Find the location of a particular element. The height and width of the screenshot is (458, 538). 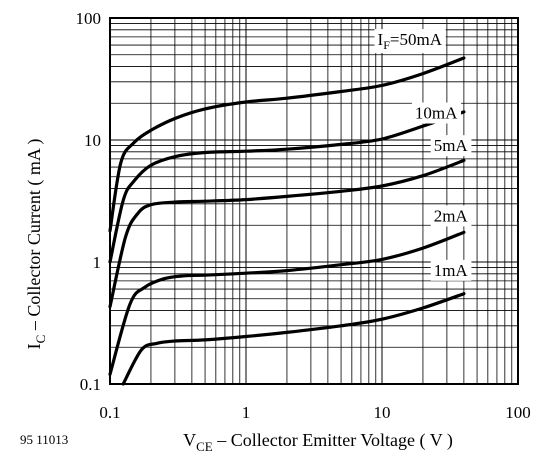

curve-label-1mA: 1mA is located at coordinates (451, 270).